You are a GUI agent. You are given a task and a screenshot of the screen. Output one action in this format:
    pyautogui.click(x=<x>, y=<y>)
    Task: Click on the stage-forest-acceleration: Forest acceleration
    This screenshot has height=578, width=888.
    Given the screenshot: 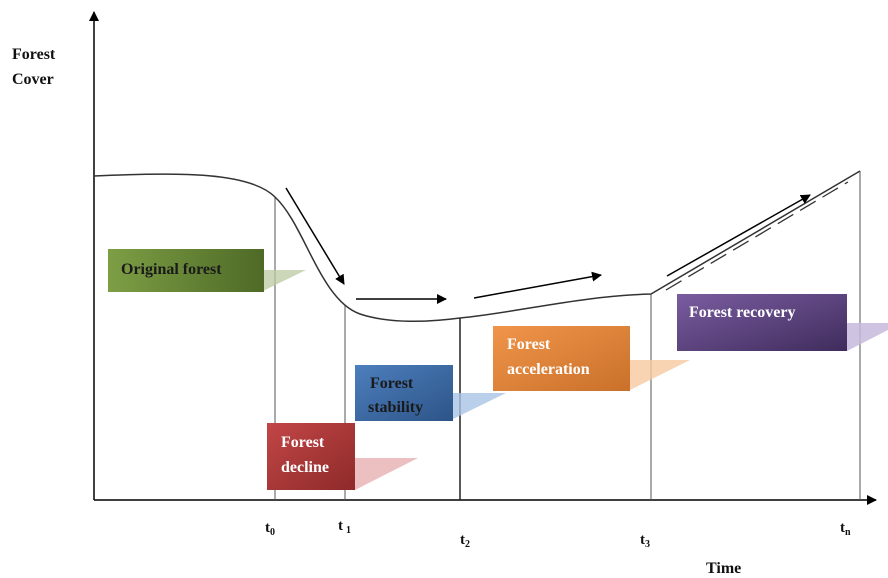 What is the action you would take?
    pyautogui.click(x=591, y=358)
    